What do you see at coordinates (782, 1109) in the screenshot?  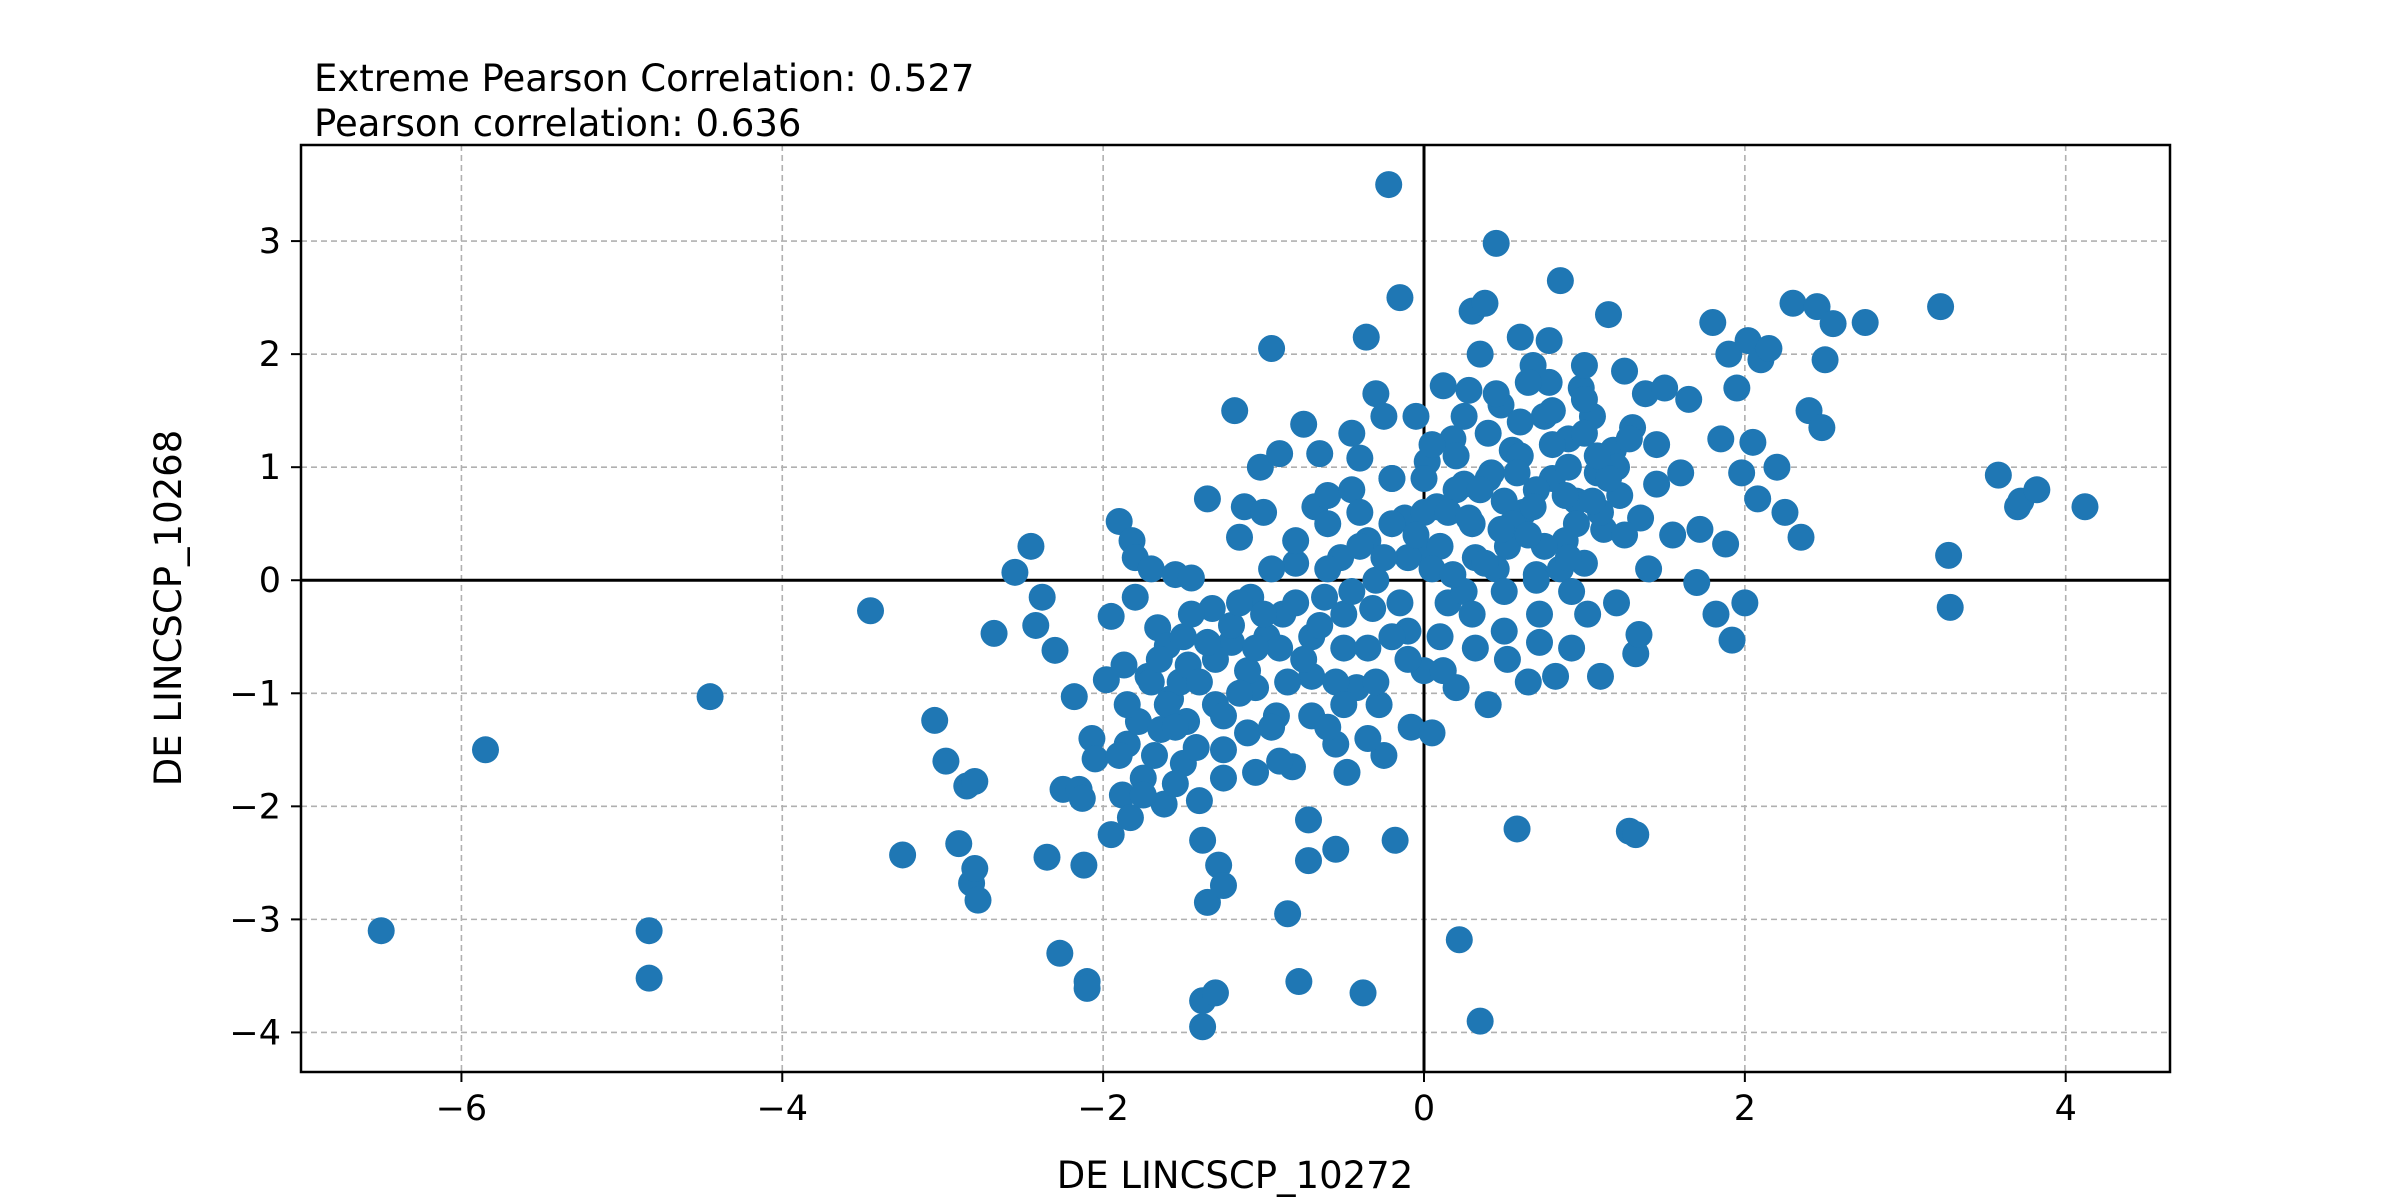 I see `x-tick-label: −4` at bounding box center [782, 1109].